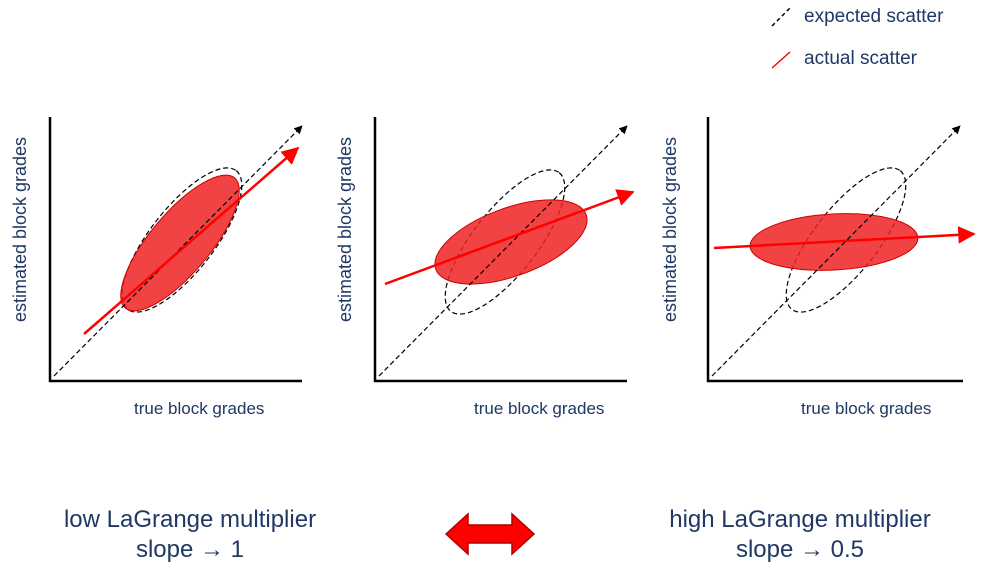 This screenshot has height=569, width=983. I want to click on legend-expected: expected scatter, so click(856, 17).